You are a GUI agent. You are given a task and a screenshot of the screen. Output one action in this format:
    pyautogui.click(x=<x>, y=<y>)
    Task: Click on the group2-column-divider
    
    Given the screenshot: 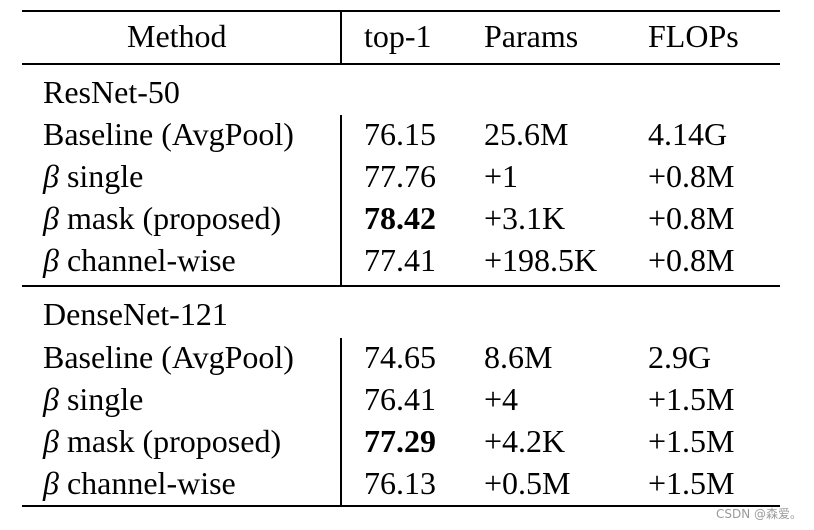 What is the action you would take?
    pyautogui.click(x=341, y=422)
    